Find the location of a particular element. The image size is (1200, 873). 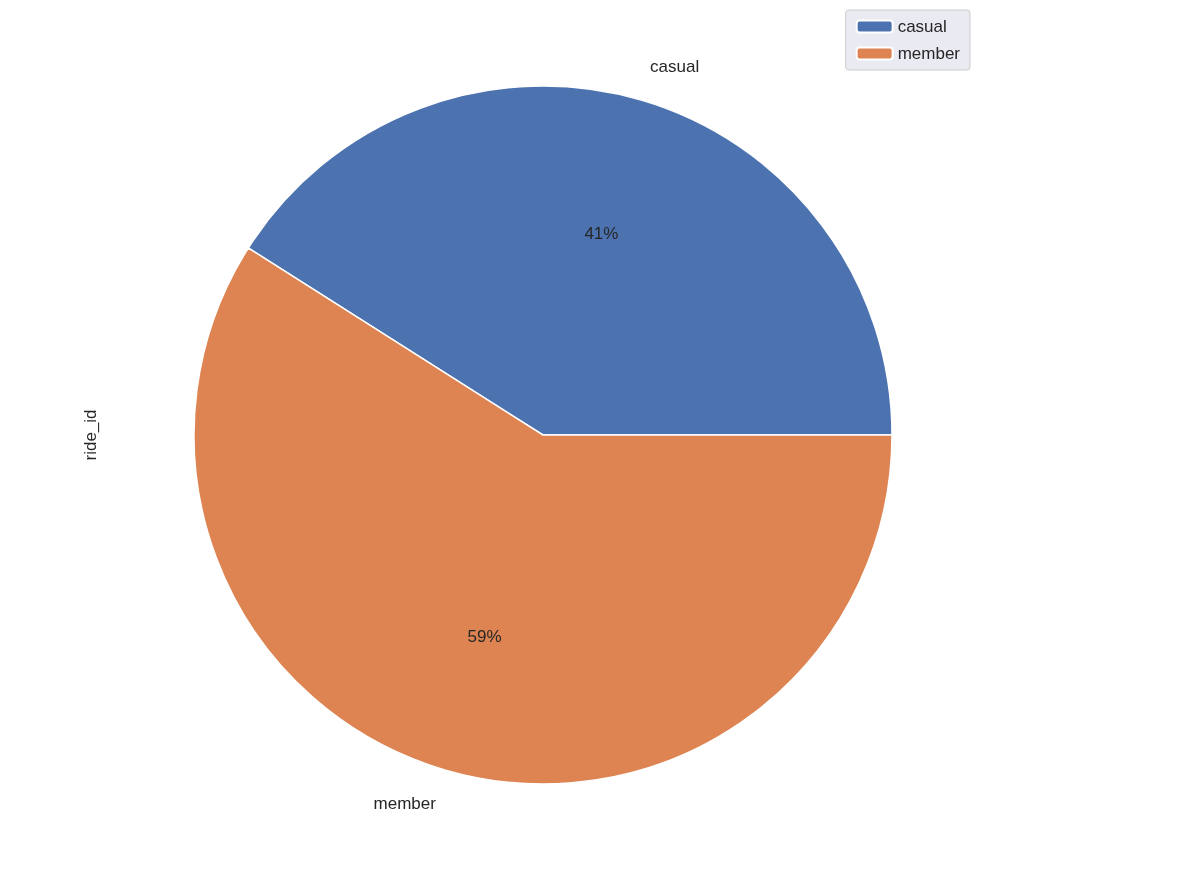

data-label: 41% is located at coordinates (601, 234).